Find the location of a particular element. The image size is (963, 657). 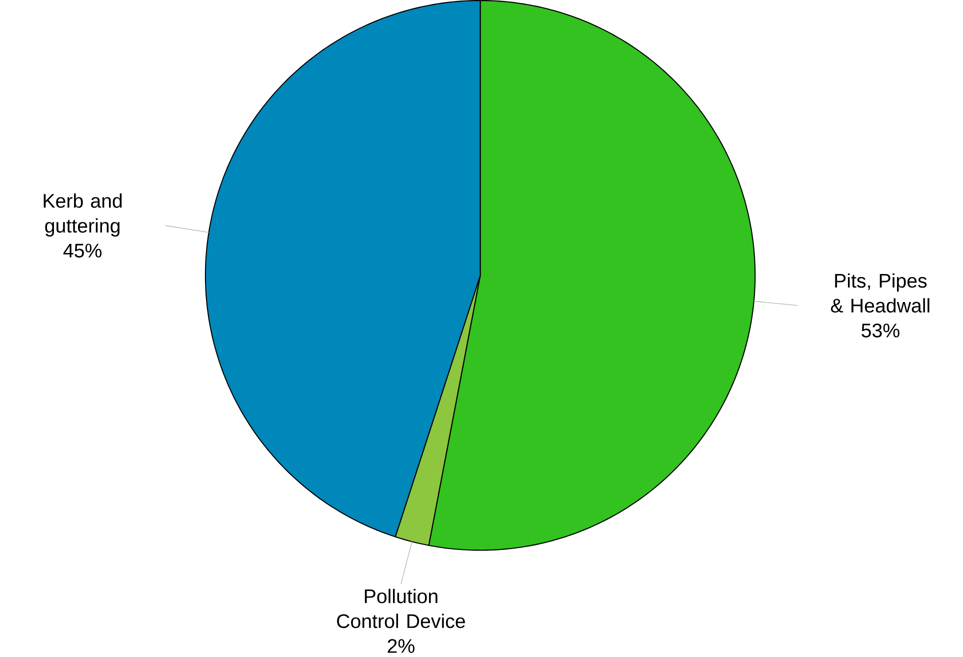

slice-label: Pollution Control Device is located at coordinates (401, 608).